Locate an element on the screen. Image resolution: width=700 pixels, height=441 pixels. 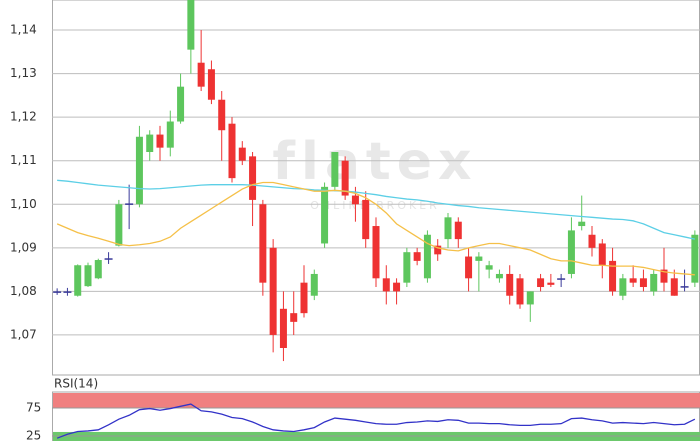
y-tick-label: 1,10 is located at coordinates (23, 204).